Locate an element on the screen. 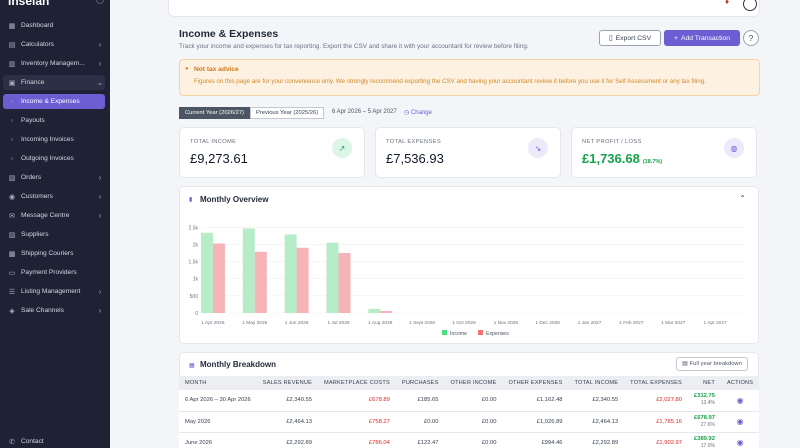 The width and height of the screenshot is (800, 448). column-header: OTHER INCOME is located at coordinates (473, 383).